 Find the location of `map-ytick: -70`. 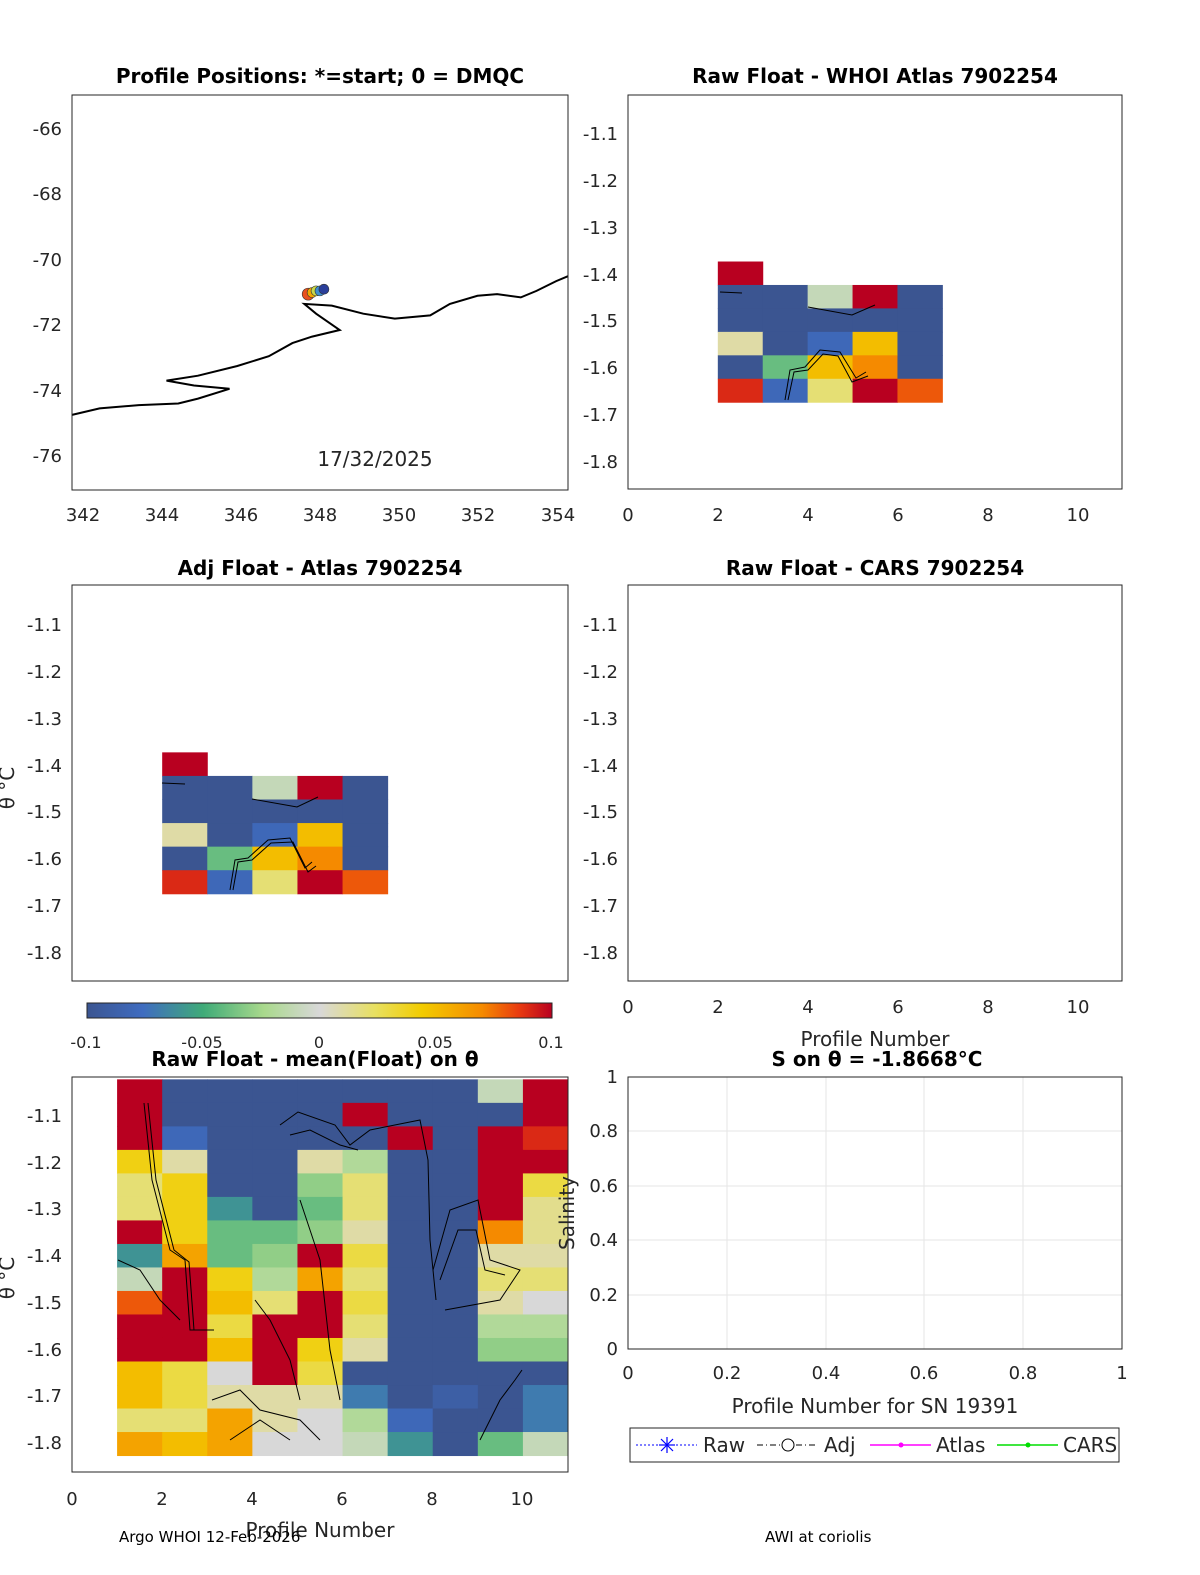

map-ytick: -70 is located at coordinates (47, 260).